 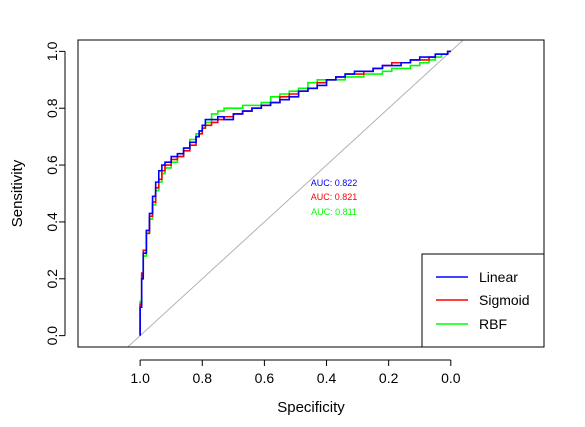 What do you see at coordinates (52, 279) in the screenshot?
I see `y-tick-label: 0.2` at bounding box center [52, 279].